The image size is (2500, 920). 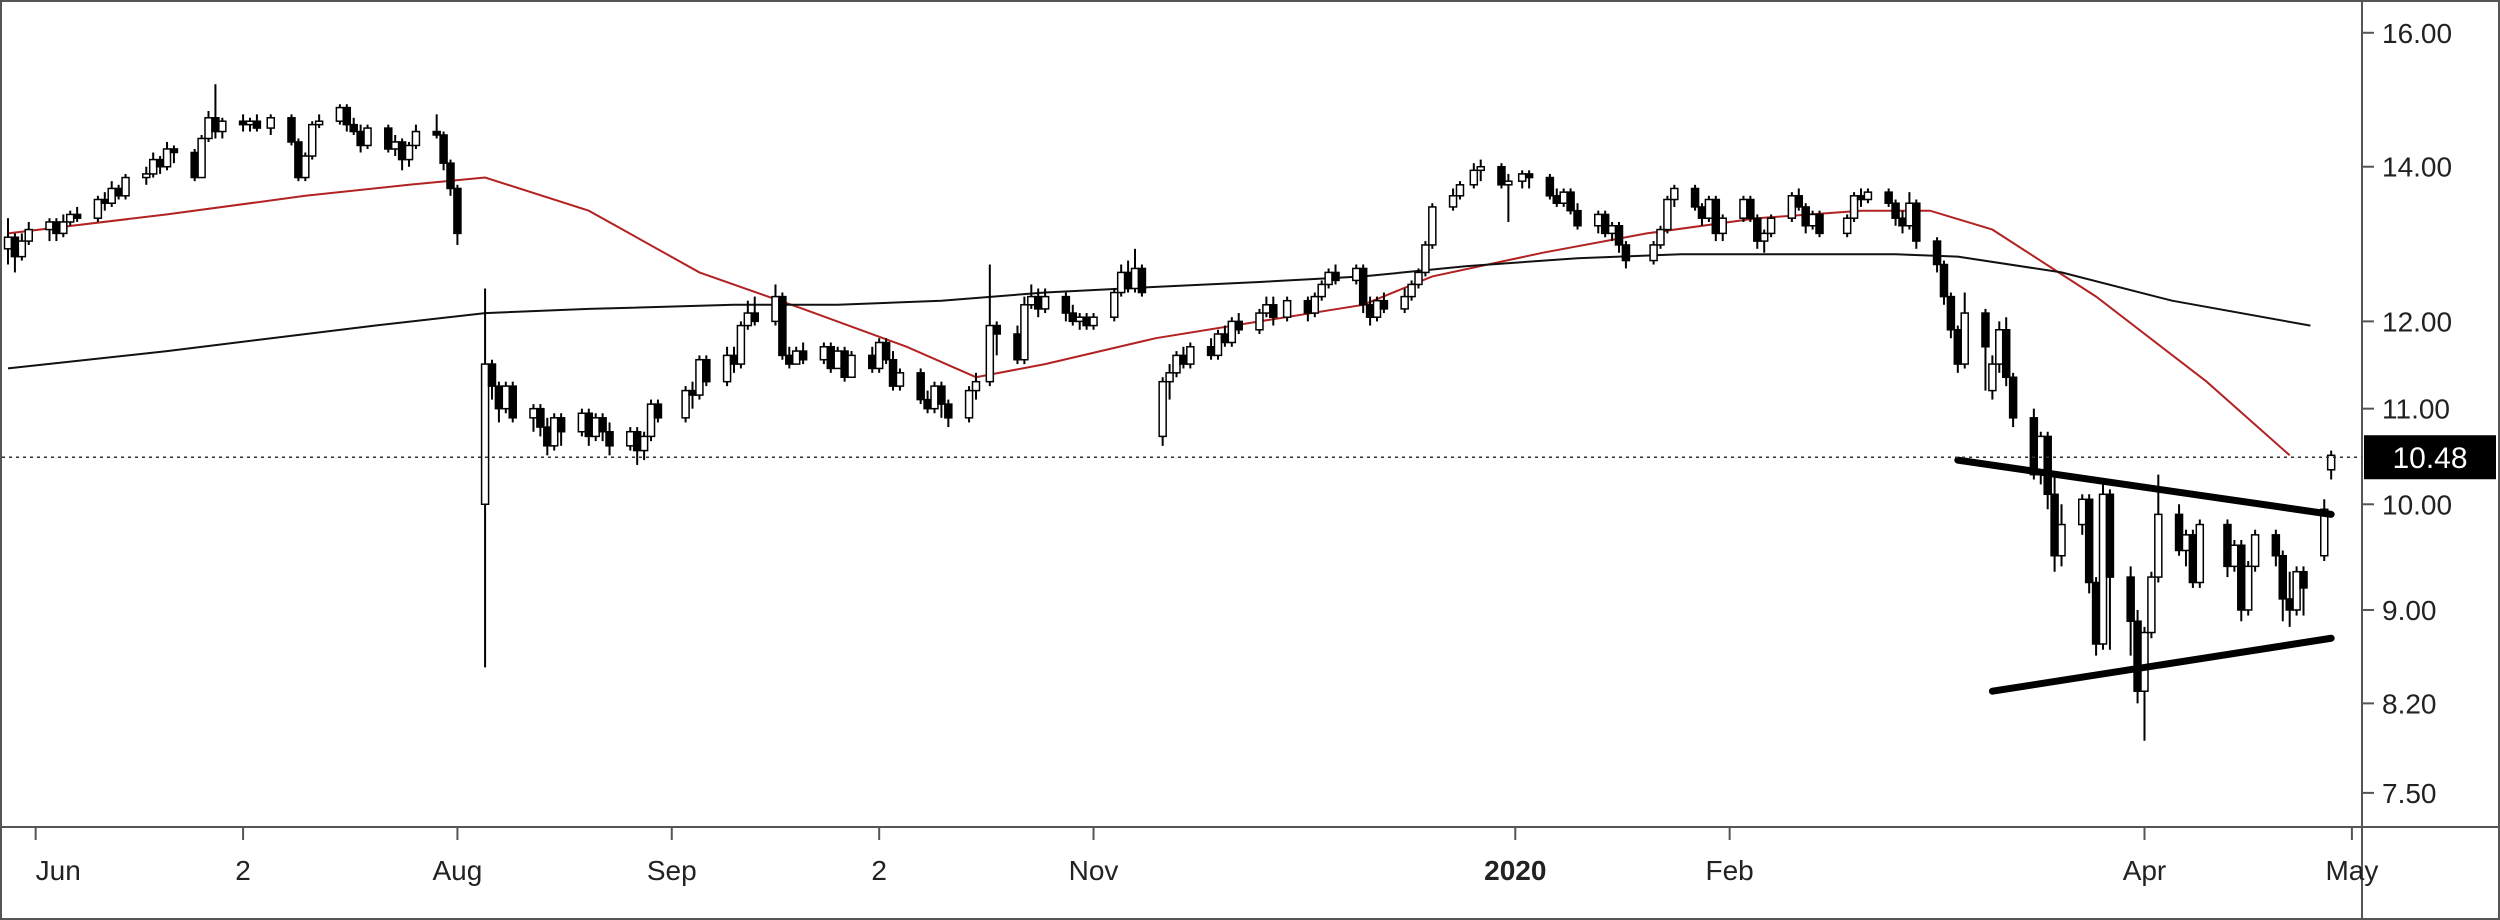 I want to click on y-tick-label: 11.00, so click(x=2416, y=409).